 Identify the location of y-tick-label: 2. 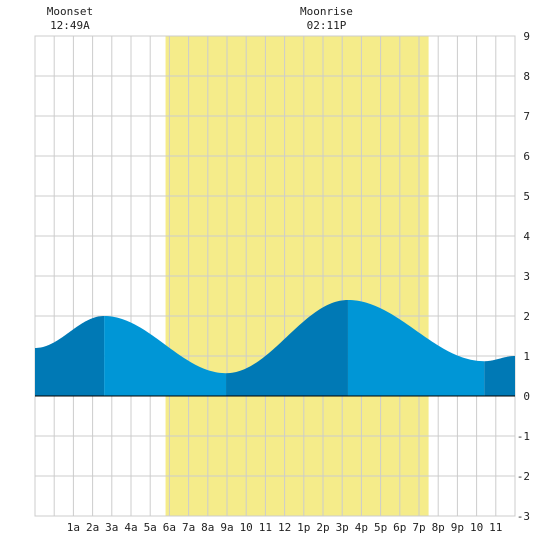
(526, 316).